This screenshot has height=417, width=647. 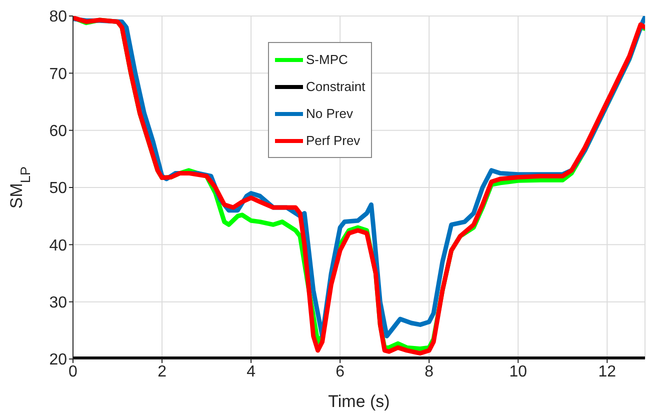 What do you see at coordinates (359, 401) in the screenshot?
I see `x-axis-title: Time (s)` at bounding box center [359, 401].